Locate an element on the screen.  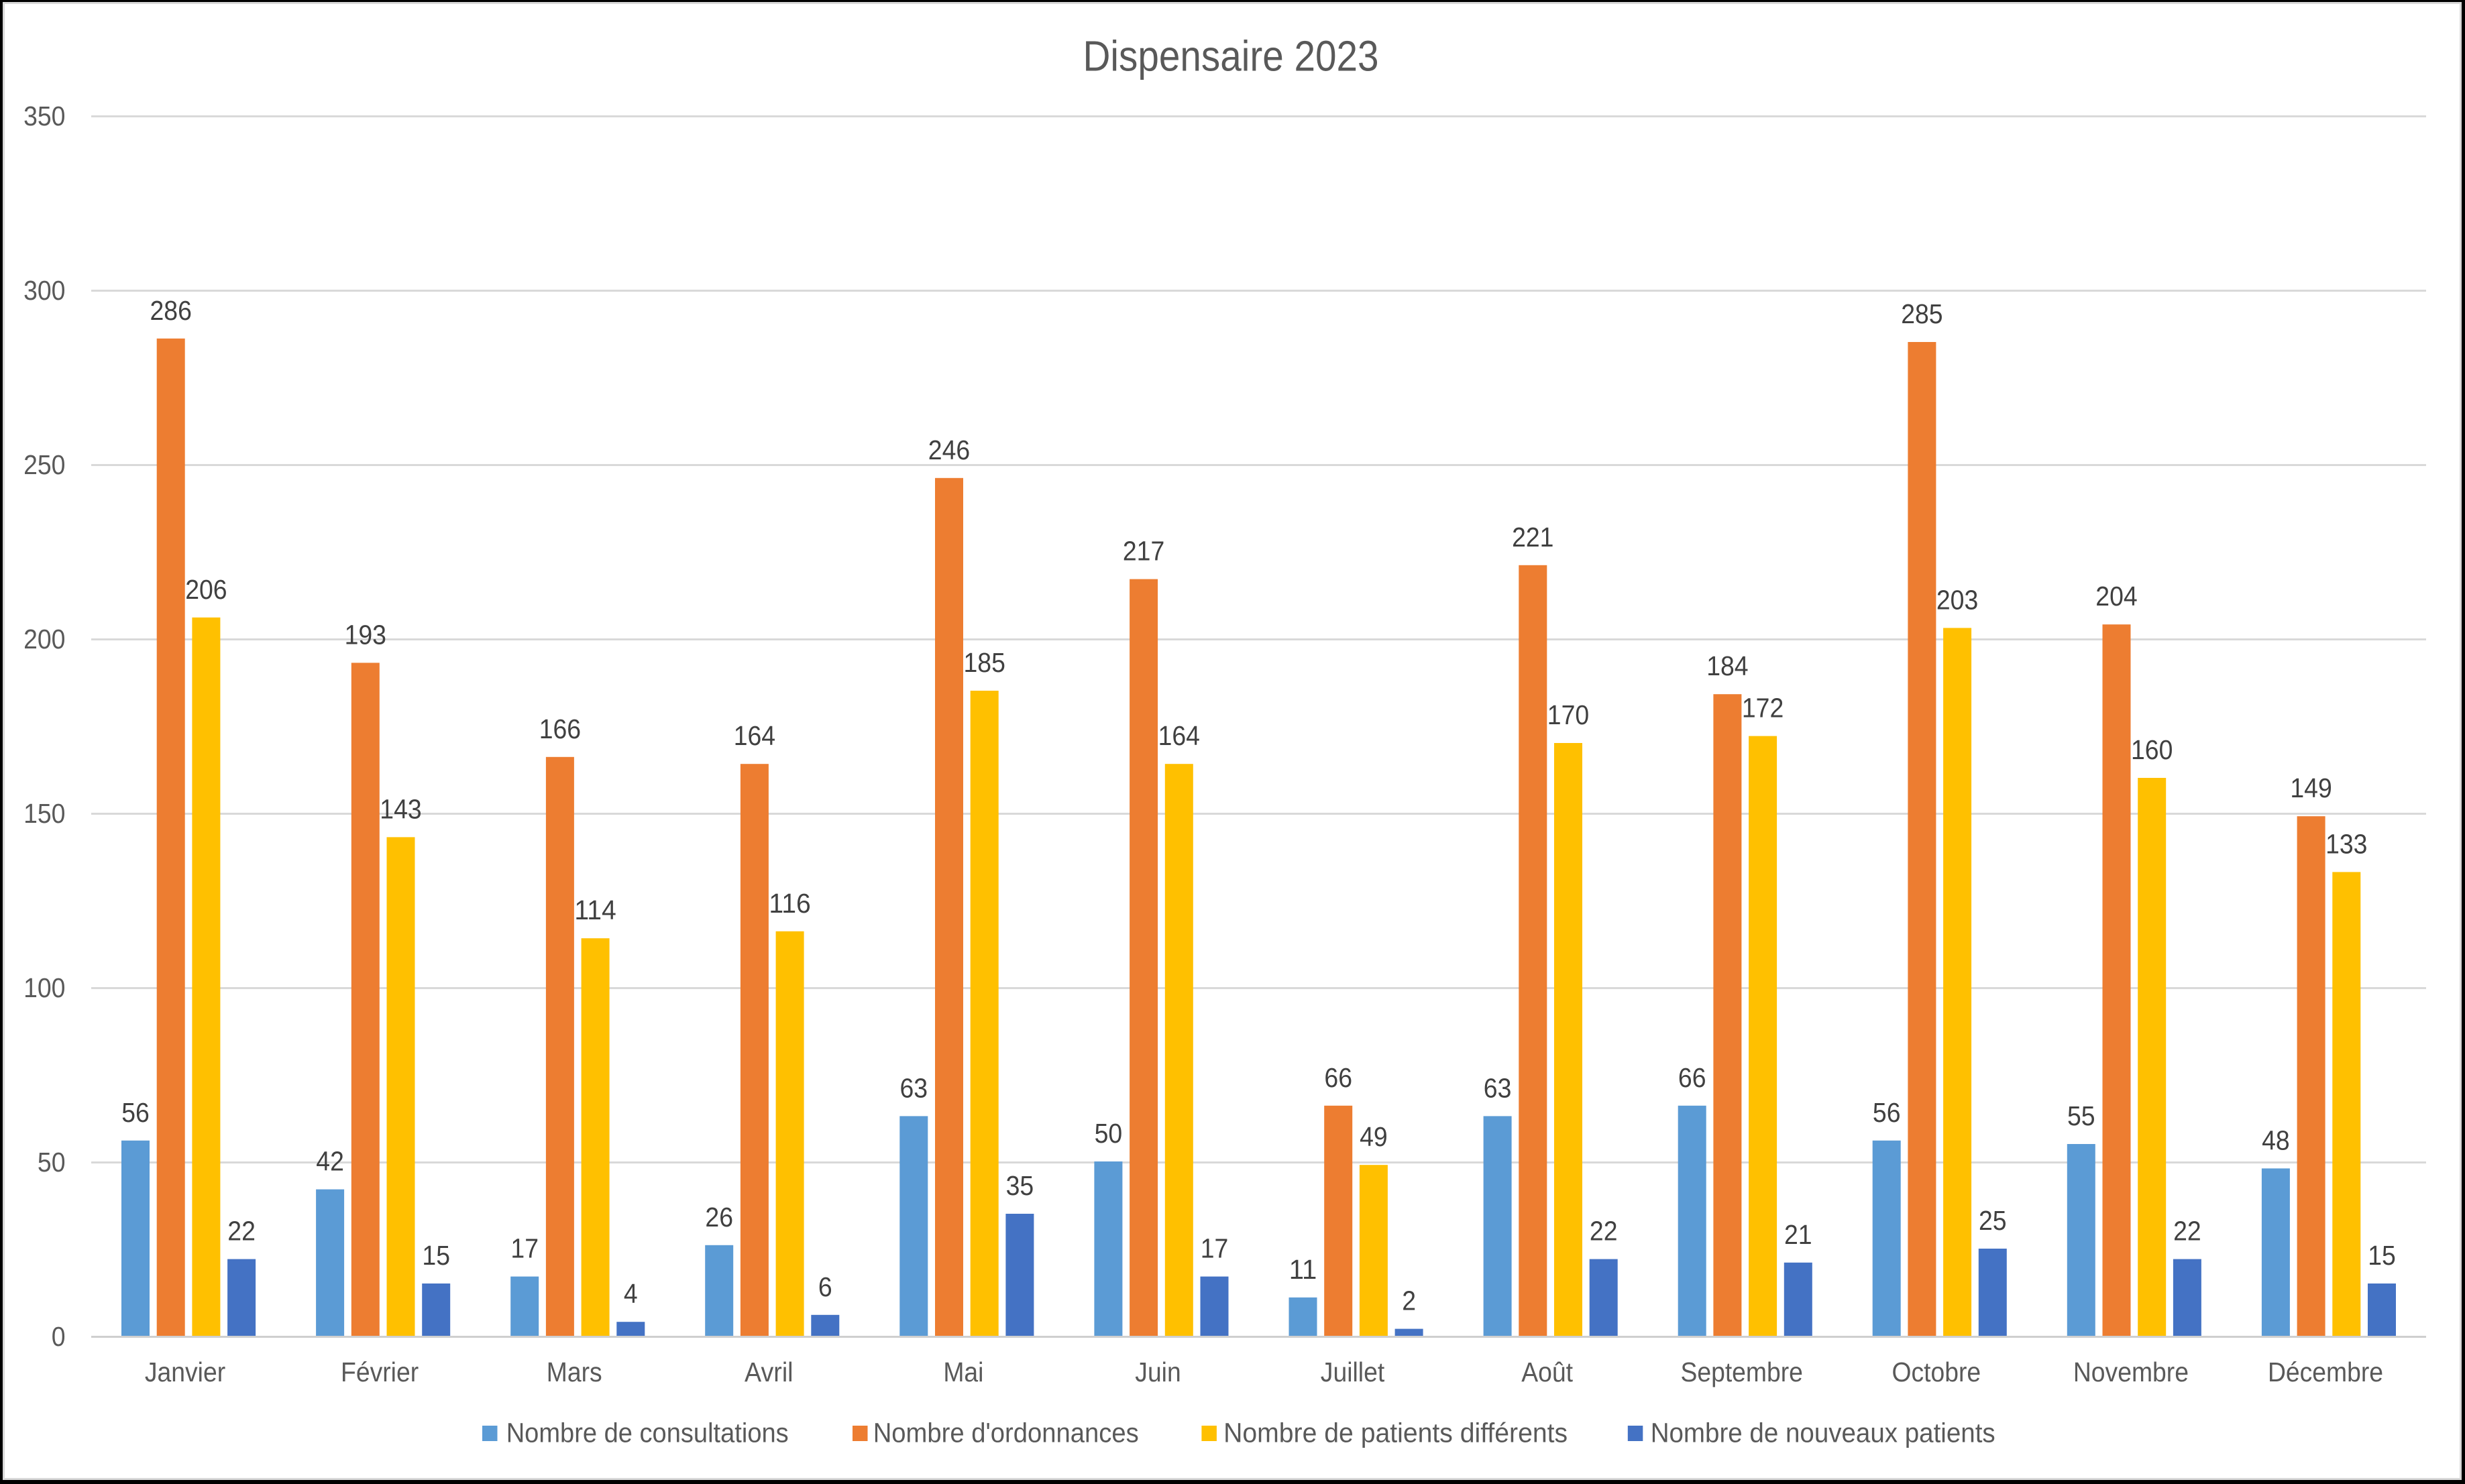
svg-text: 150 is located at coordinates (44, 813).